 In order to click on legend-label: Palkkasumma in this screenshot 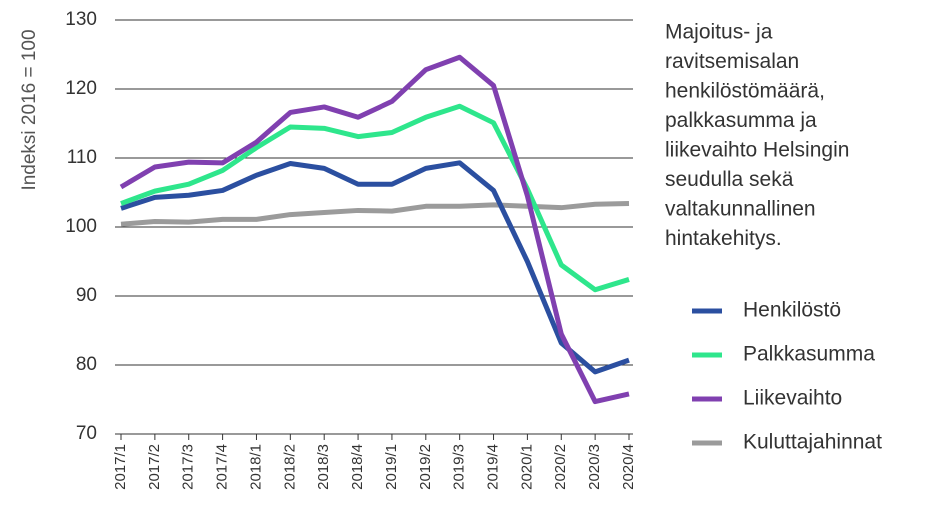, I will do `click(809, 354)`.